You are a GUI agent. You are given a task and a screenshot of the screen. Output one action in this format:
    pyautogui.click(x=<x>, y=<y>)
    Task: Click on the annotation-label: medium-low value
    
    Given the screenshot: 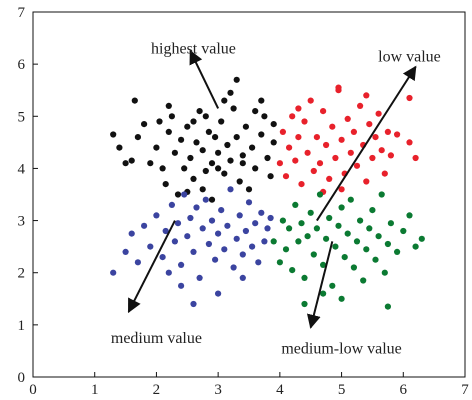 What is the action you would take?
    pyautogui.click(x=341, y=349)
    